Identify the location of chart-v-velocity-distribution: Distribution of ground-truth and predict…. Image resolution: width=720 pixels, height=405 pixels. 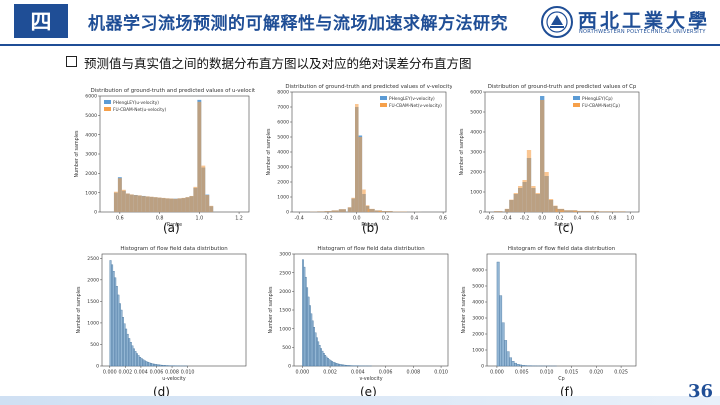
(359, 156).